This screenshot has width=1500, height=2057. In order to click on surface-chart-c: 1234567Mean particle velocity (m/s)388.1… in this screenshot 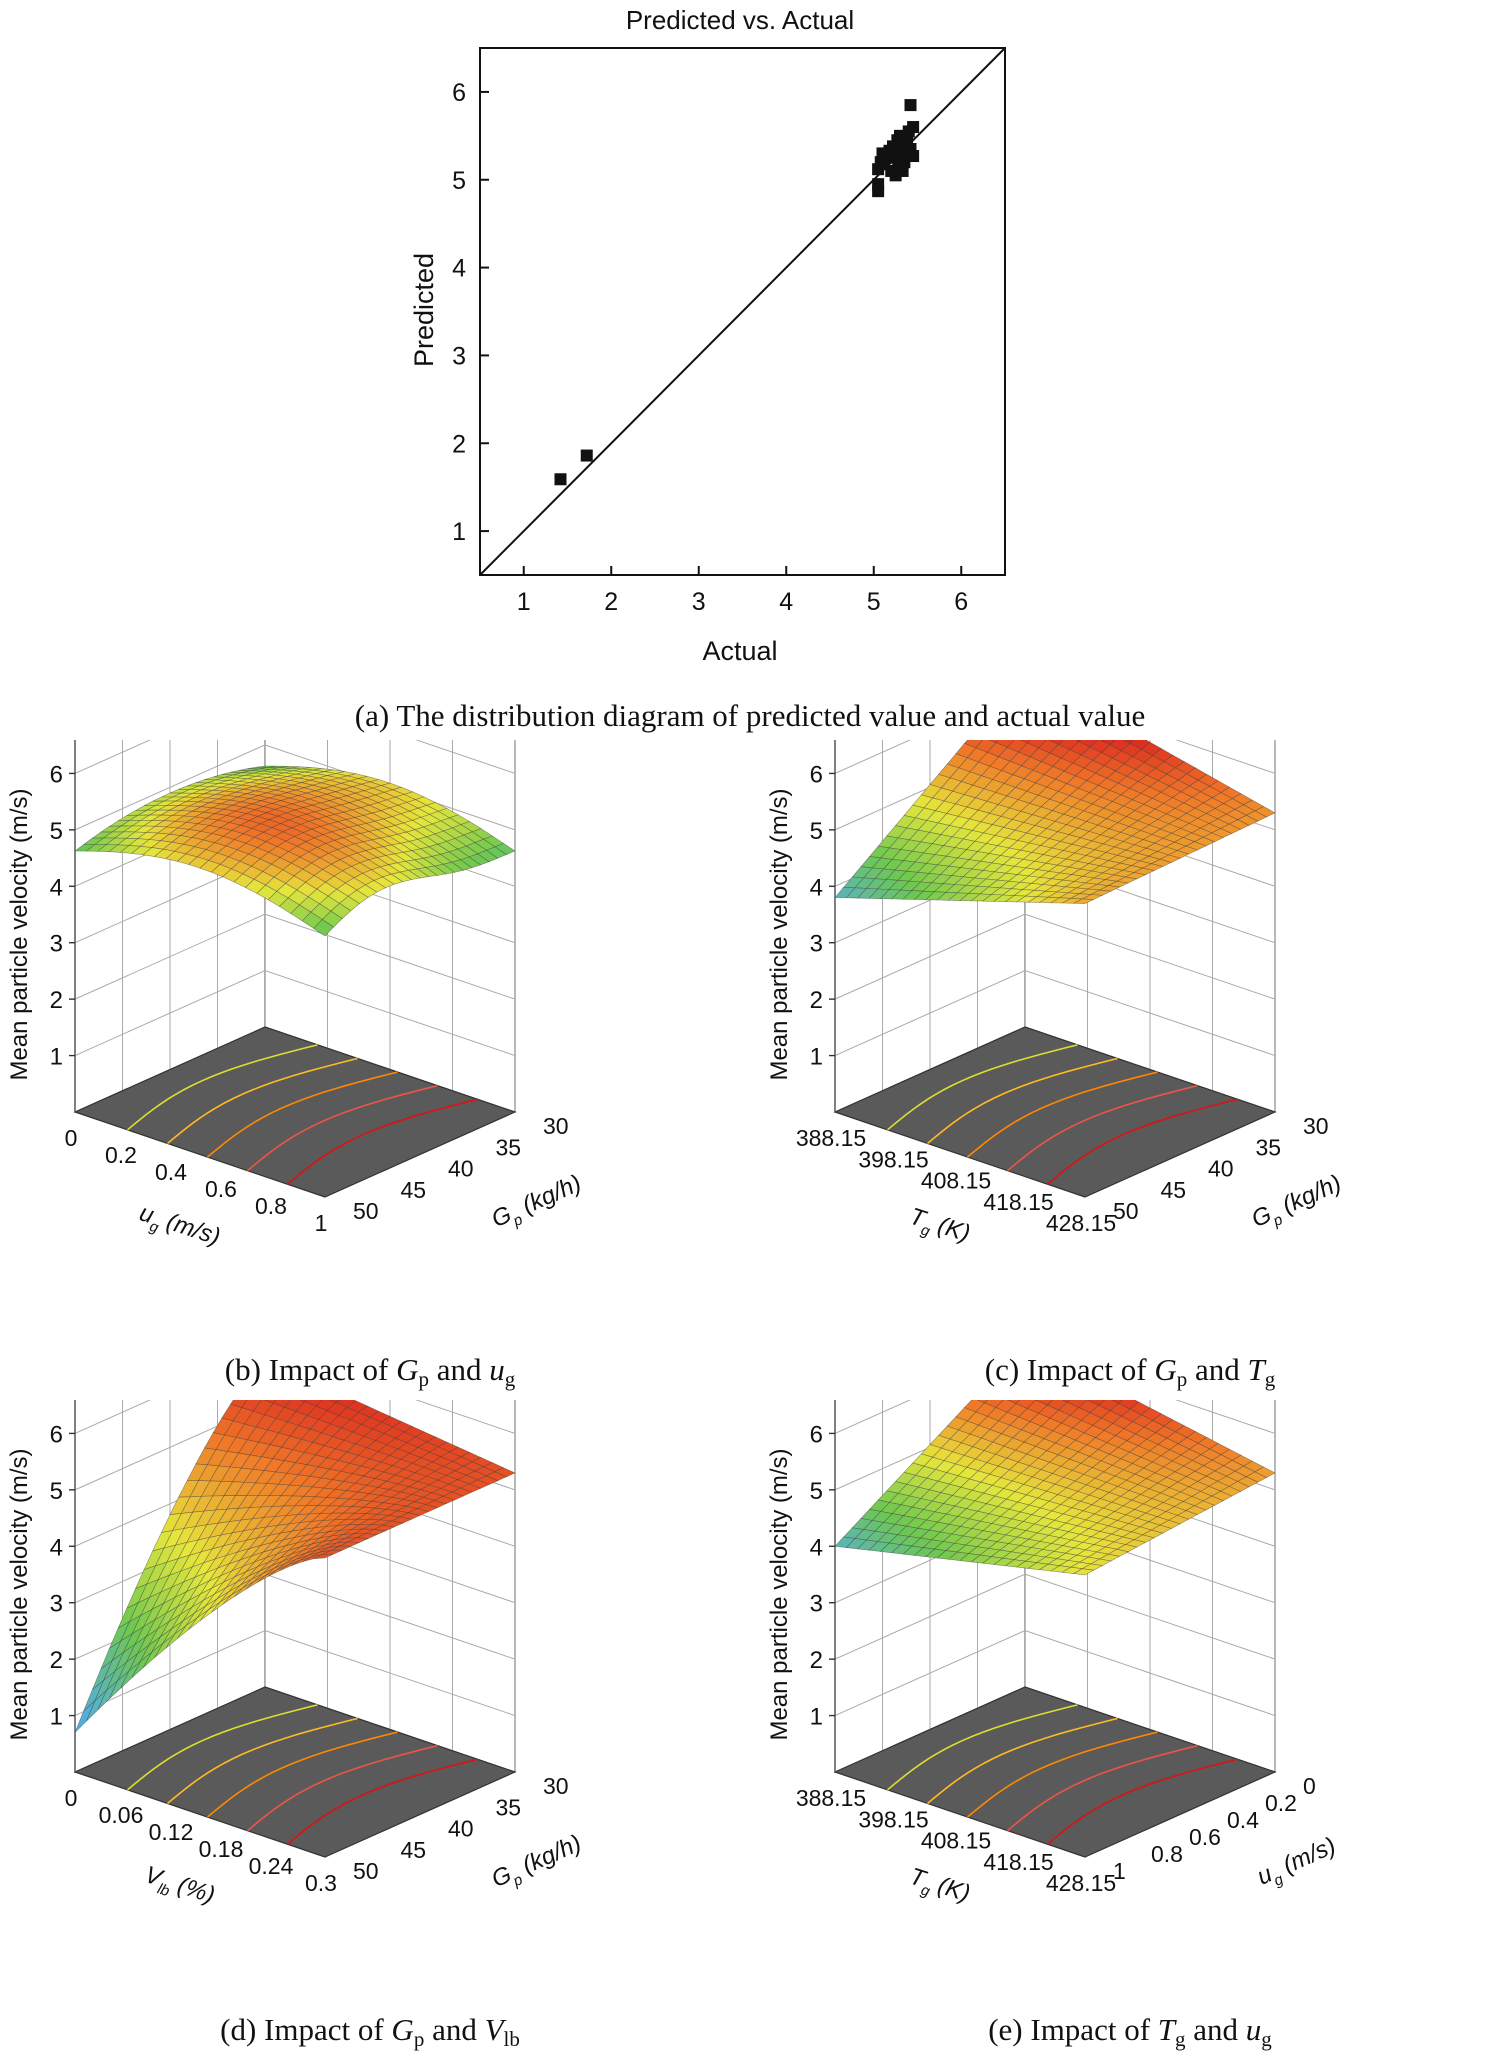, I will do `click(1057, 993)`.